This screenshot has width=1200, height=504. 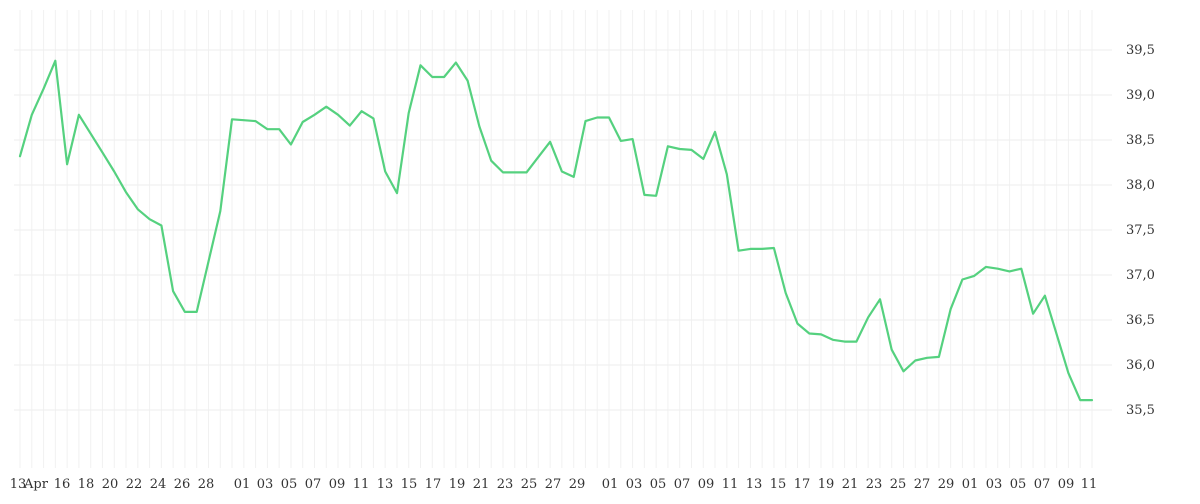 What do you see at coordinates (134, 484) in the screenshot?
I see `x-tick-label: 22` at bounding box center [134, 484].